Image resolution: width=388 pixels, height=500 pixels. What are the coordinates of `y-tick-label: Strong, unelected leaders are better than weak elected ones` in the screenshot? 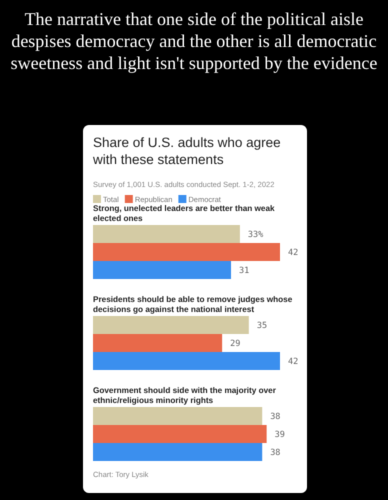 It's located at (184, 213).